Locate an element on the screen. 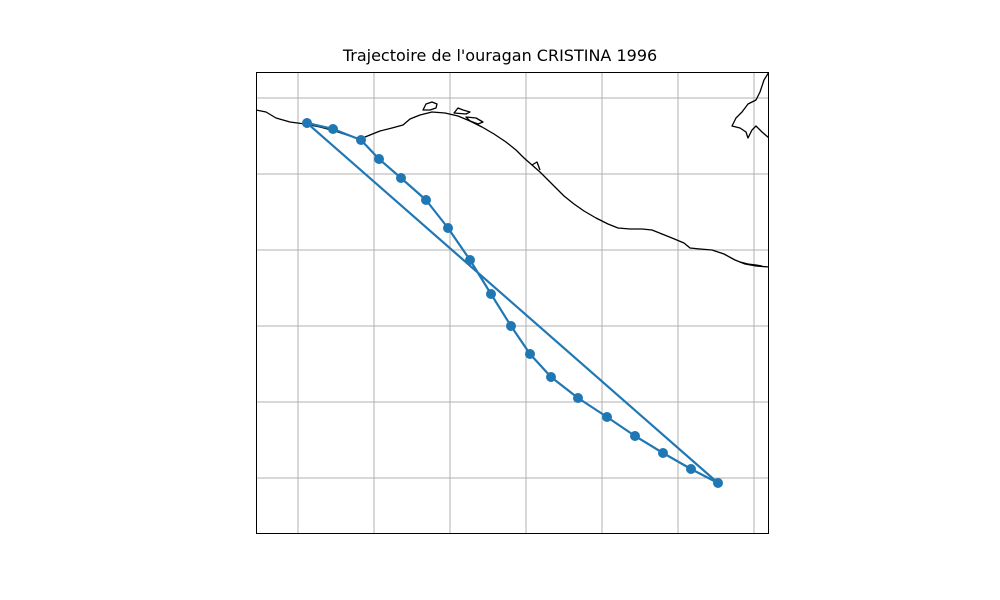  coastline-inlet is located at coordinates (536, 166).